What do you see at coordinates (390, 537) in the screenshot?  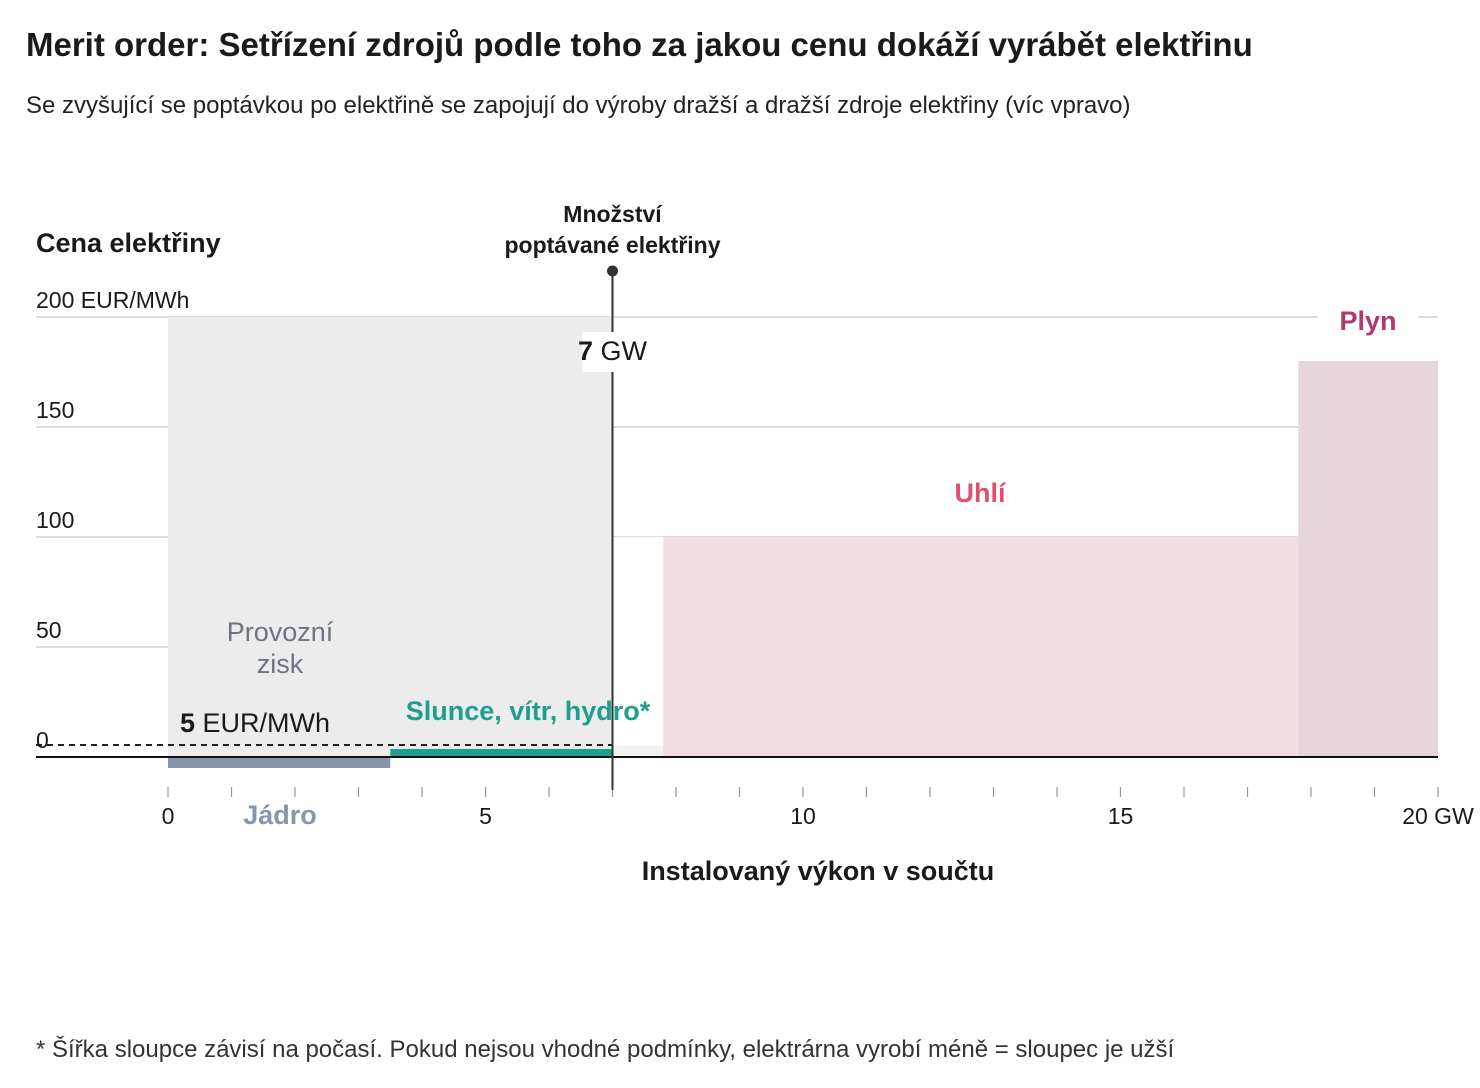 I see `profit-area` at bounding box center [390, 537].